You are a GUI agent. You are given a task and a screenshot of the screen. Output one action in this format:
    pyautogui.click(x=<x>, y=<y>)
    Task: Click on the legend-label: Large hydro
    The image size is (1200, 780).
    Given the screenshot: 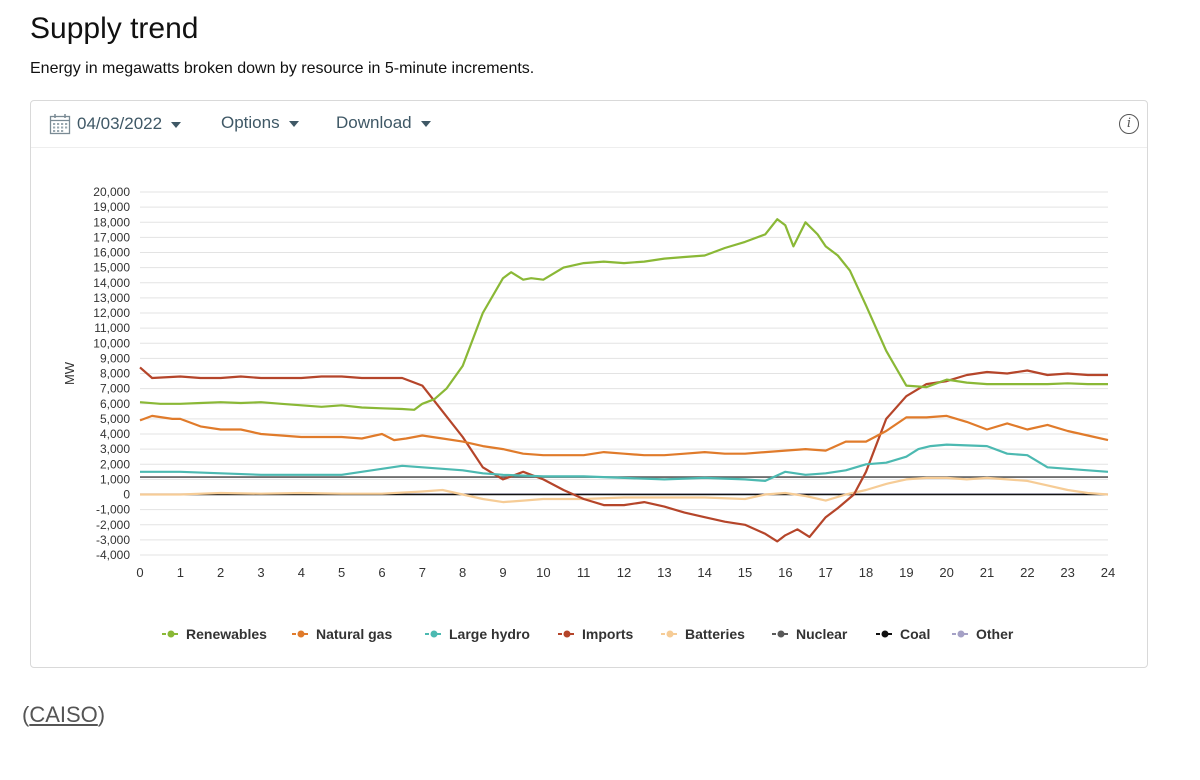 What is the action you would take?
    pyautogui.click(x=489, y=634)
    